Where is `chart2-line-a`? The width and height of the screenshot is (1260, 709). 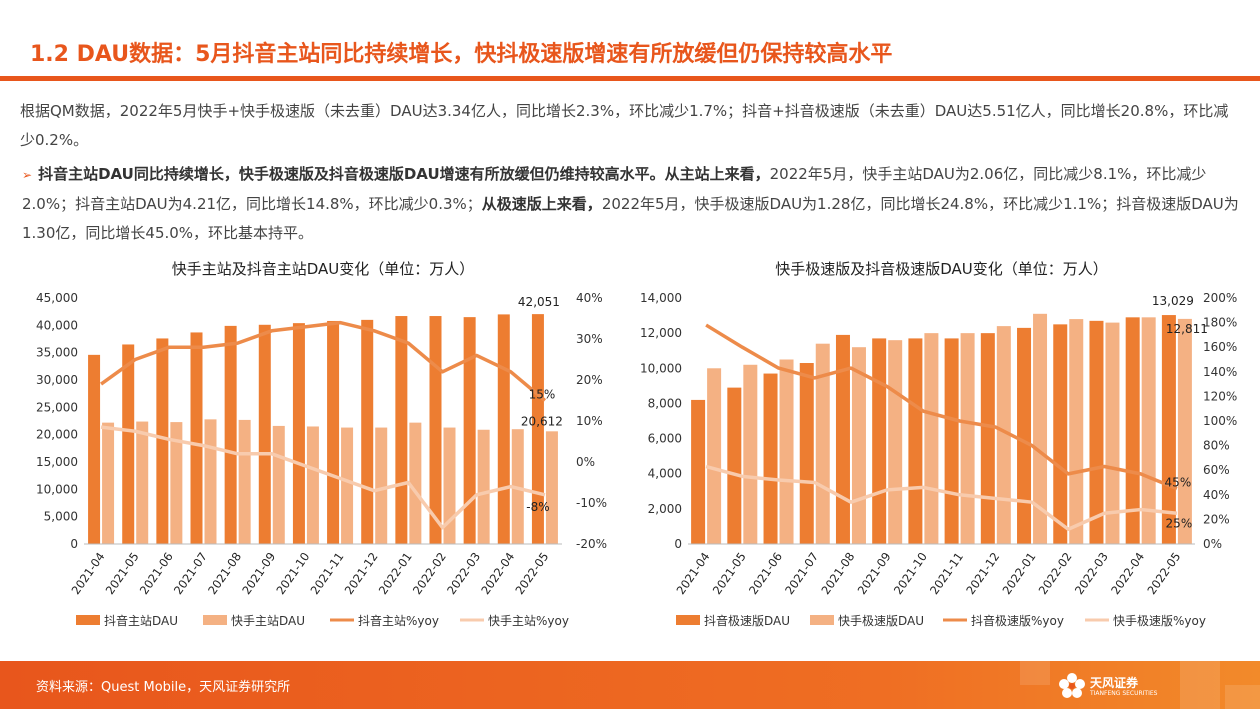
chart2-line-a is located at coordinates (941, 407).